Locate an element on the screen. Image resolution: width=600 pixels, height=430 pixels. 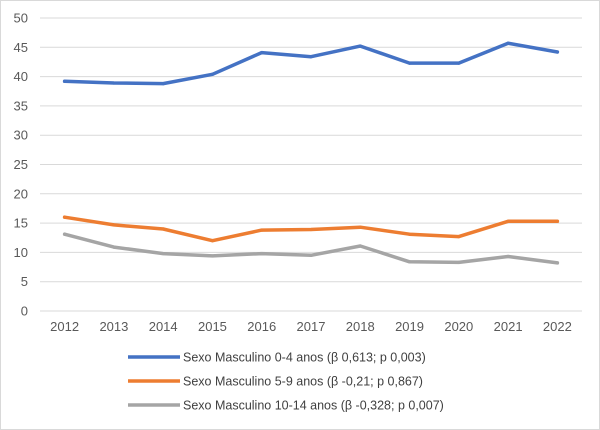
y-tick-label: 10 is located at coordinates (21, 252).